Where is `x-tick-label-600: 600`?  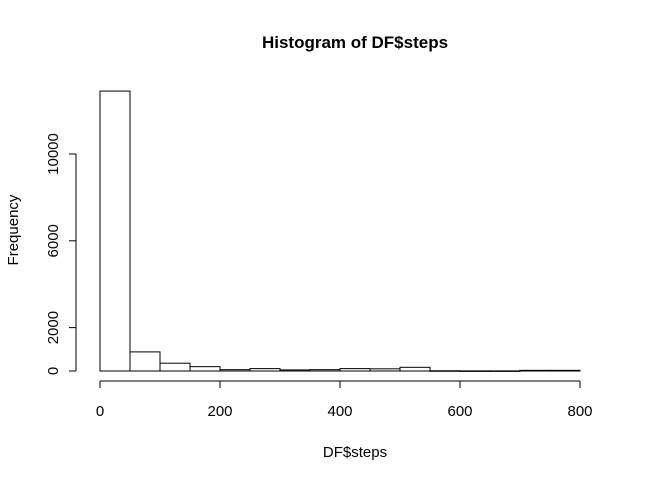
x-tick-label-600: 600 is located at coordinates (459, 411).